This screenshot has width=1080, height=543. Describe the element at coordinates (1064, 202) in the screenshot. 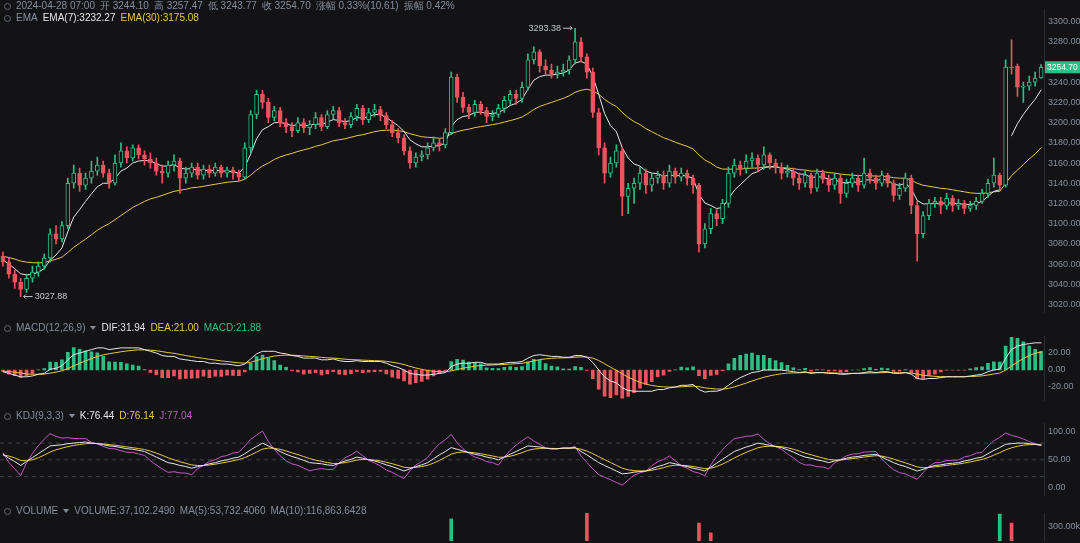

I see `y-tick-label: 3120.00` at that location.